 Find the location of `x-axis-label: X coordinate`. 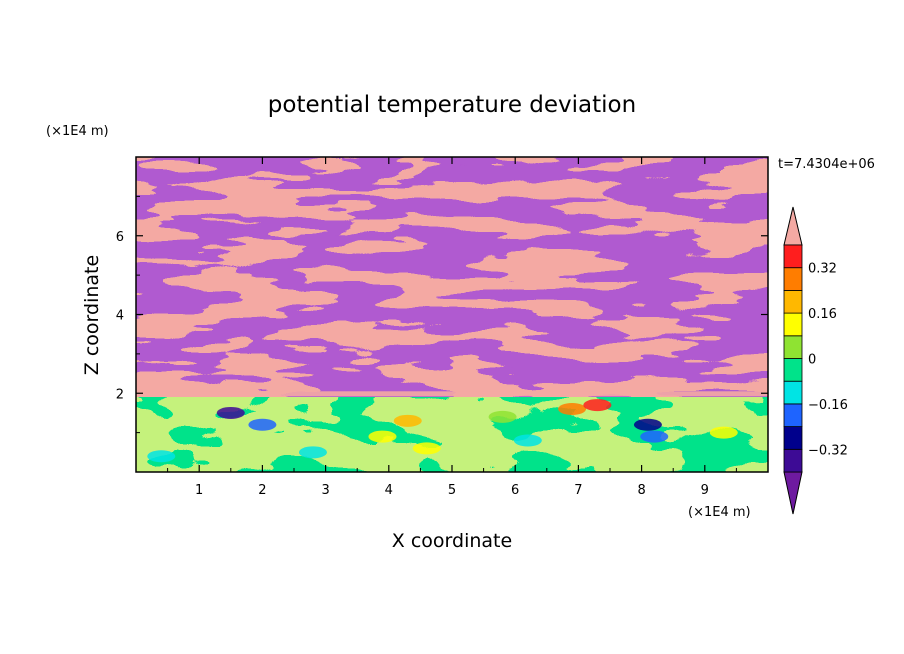

x-axis-label: X coordinate is located at coordinates (452, 541).